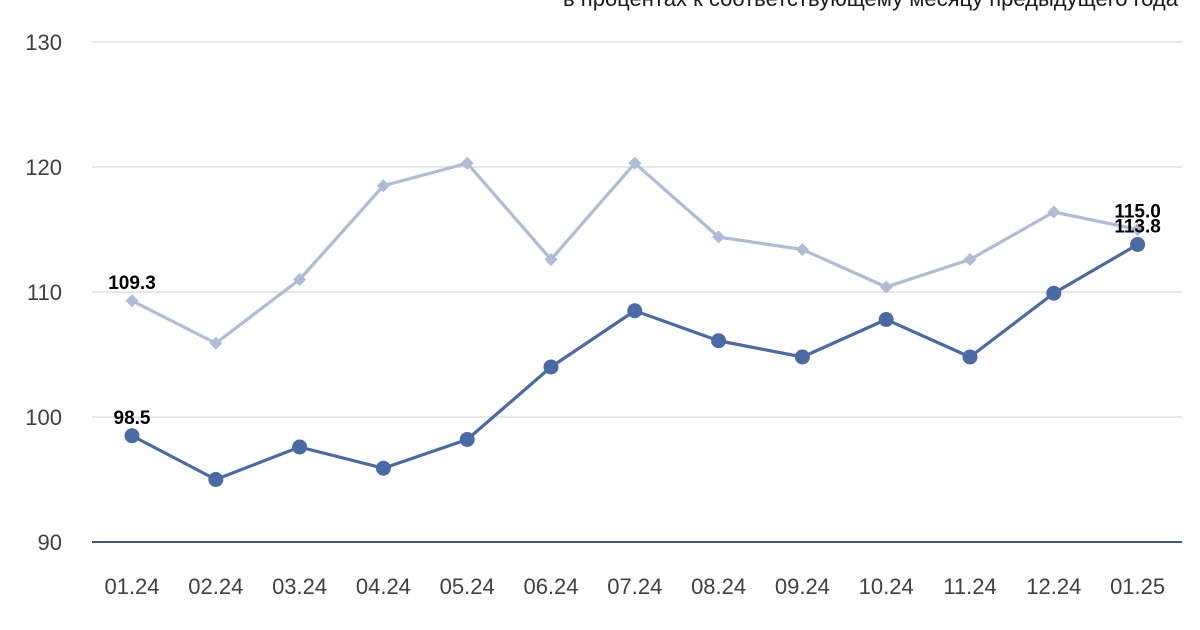 Image resolution: width=1200 pixels, height=630 pixels. What do you see at coordinates (802, 586) in the screenshot?
I see `x-tick-label: 09.24` at bounding box center [802, 586].